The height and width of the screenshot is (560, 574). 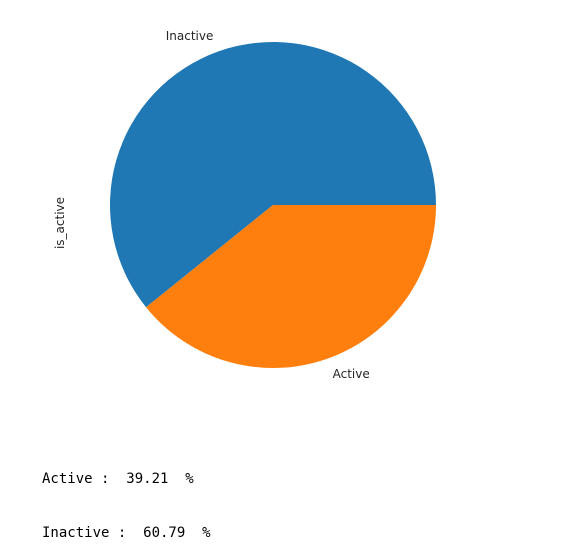 What do you see at coordinates (351, 374) in the screenshot?
I see `slice-label-active: Active` at bounding box center [351, 374].